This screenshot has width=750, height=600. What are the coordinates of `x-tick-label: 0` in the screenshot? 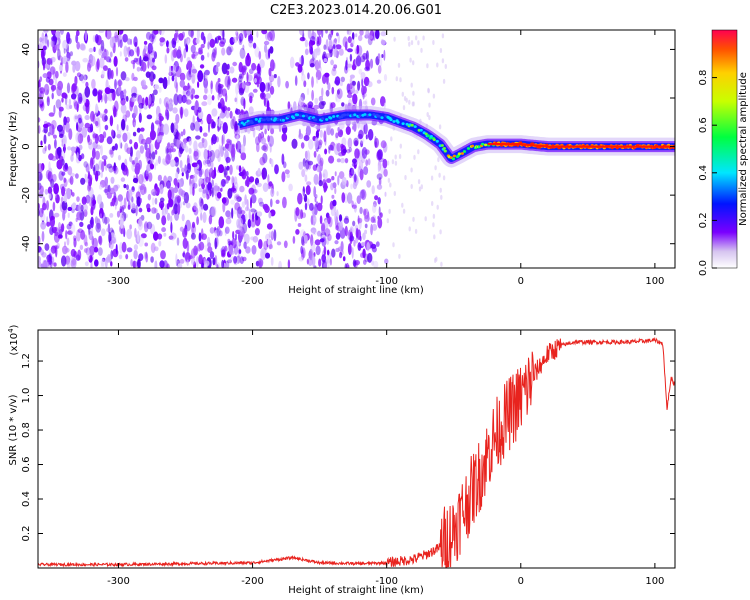 It's located at (521, 581).